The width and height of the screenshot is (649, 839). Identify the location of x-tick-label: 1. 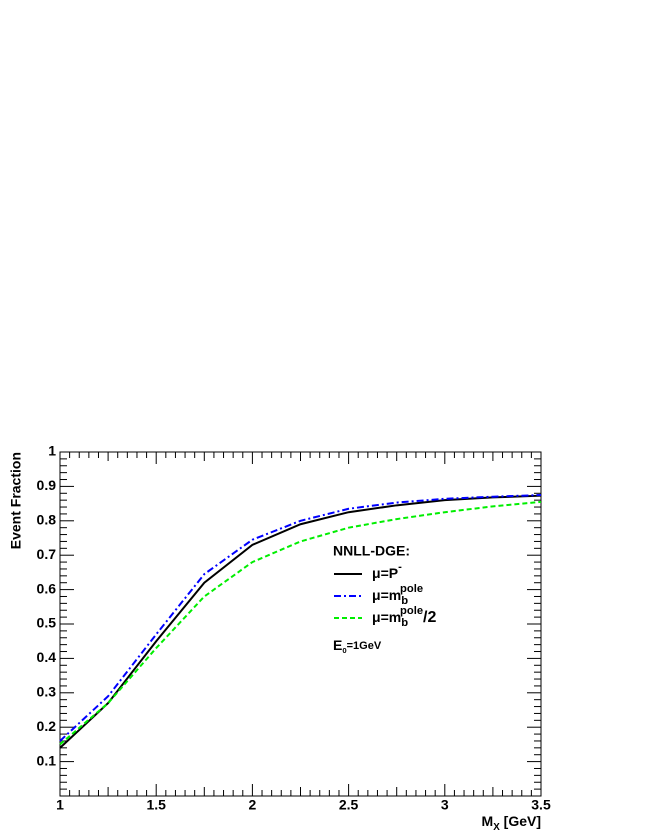
(60, 805).